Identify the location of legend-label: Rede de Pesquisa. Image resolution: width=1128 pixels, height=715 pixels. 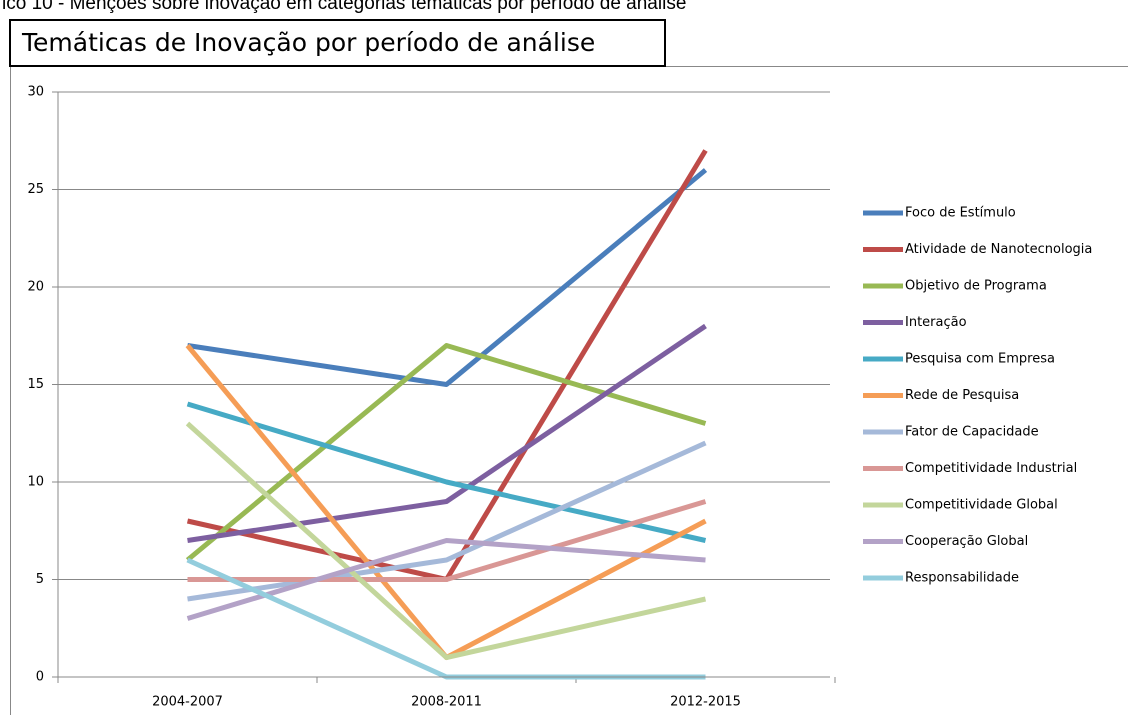
(962, 395).